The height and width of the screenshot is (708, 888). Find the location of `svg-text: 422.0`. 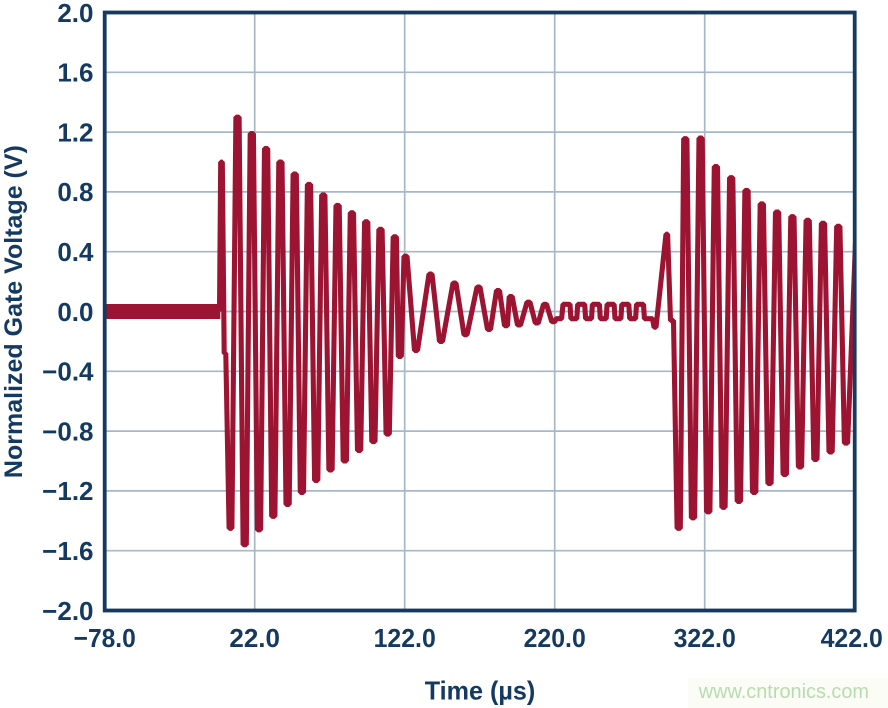

svg-text: 422.0 is located at coordinates (852, 638).